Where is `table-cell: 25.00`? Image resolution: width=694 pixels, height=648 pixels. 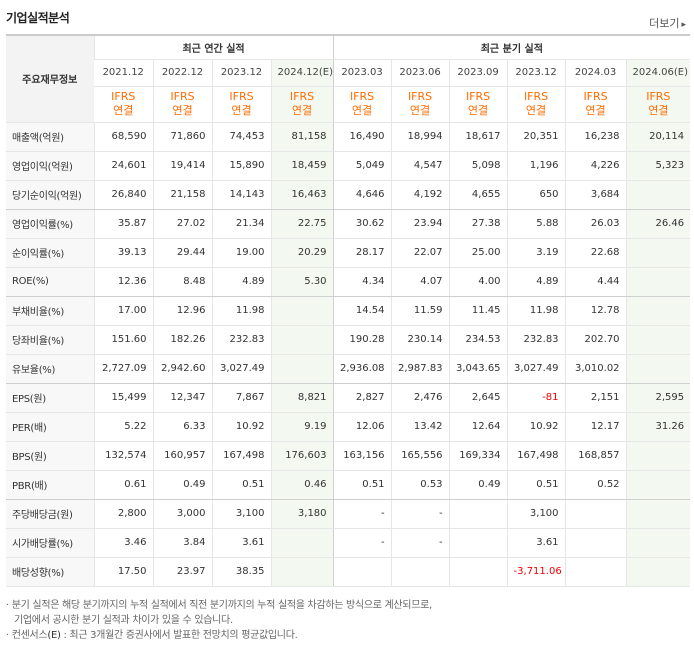
table-cell: 25.00 is located at coordinates (478, 253).